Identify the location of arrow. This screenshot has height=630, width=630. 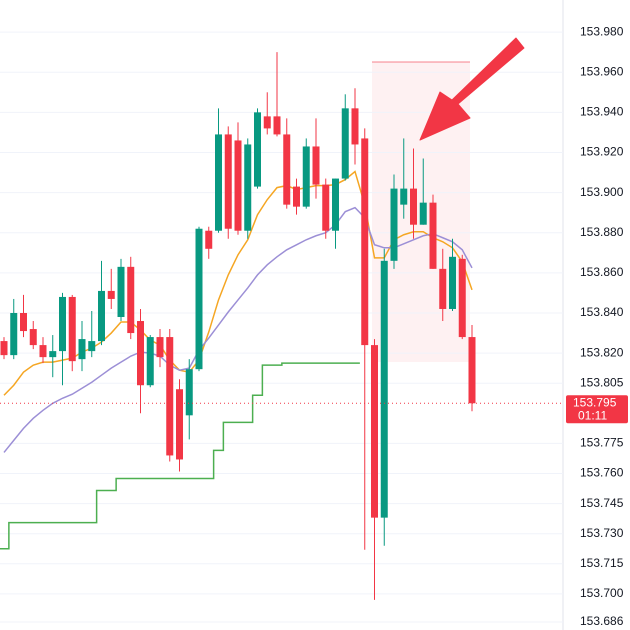
(472, 89).